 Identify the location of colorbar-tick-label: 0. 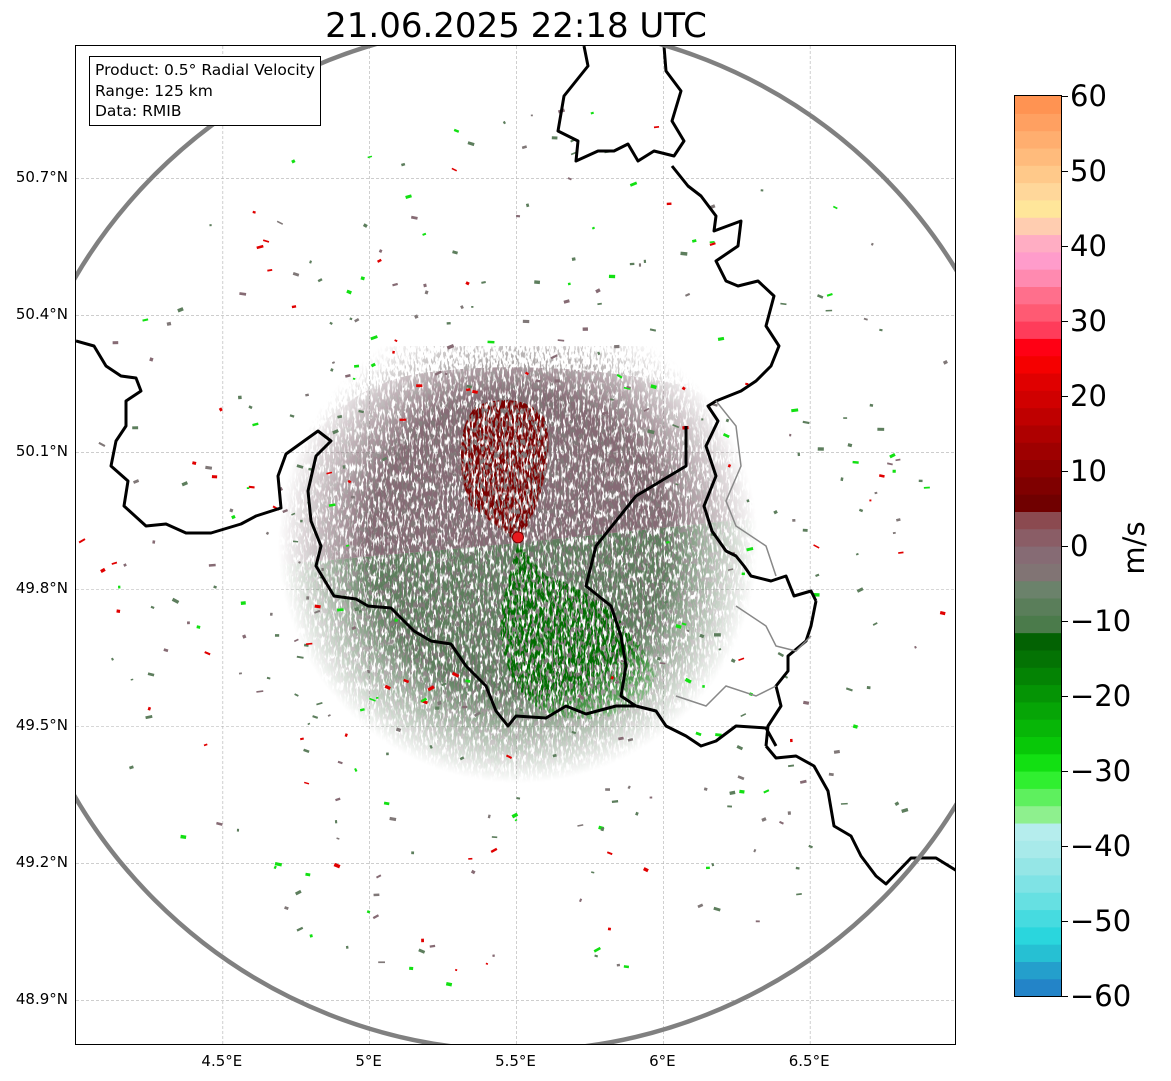
(1079, 546).